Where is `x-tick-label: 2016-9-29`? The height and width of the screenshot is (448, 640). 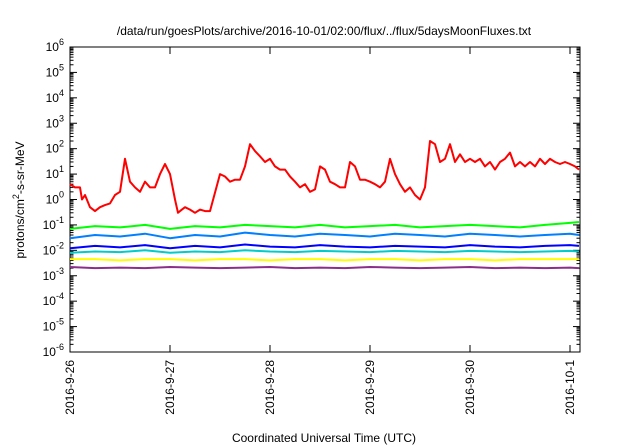
x-tick-label: 2016-9-29 is located at coordinates (370, 387).